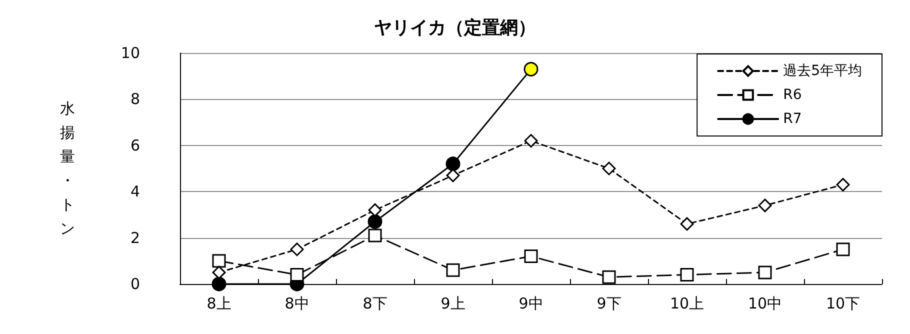  I want to click on y-tick-label: 0, so click(135, 284).